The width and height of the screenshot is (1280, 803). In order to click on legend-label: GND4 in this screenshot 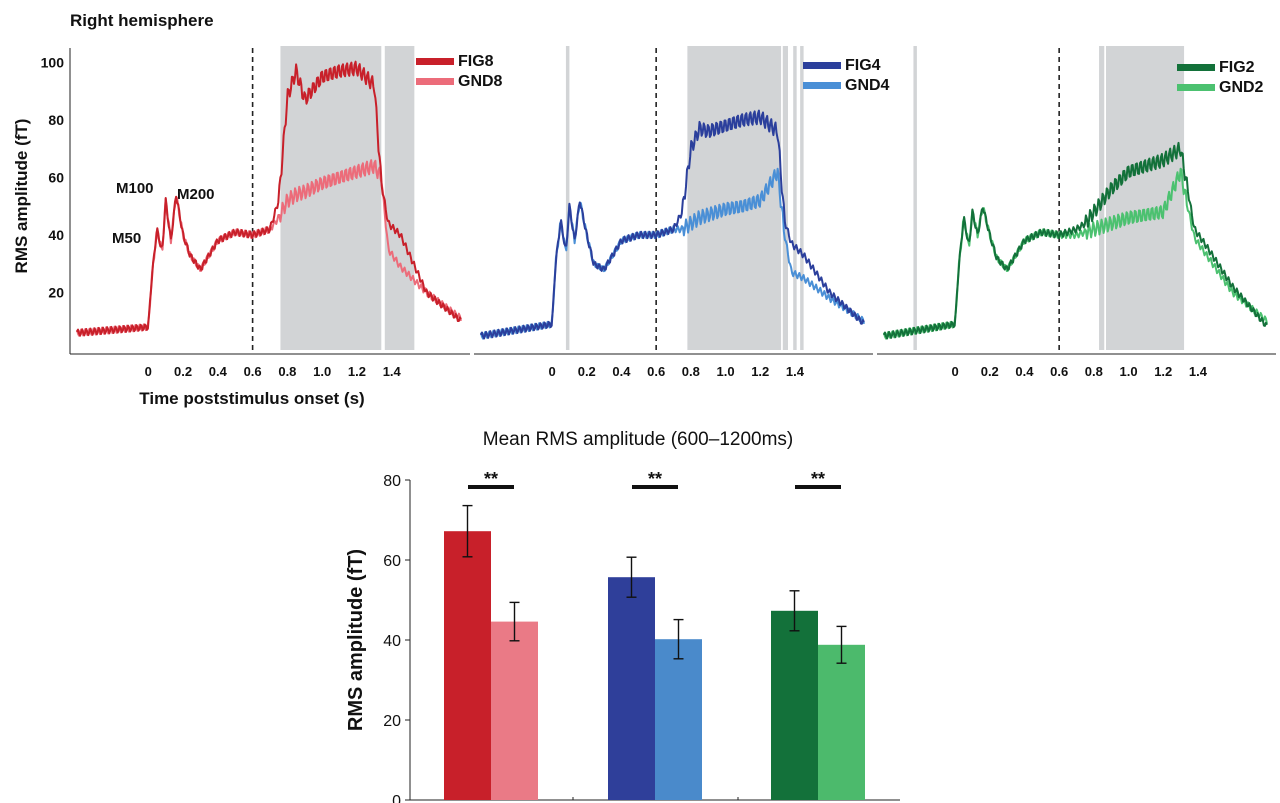, I will do `click(867, 85)`.